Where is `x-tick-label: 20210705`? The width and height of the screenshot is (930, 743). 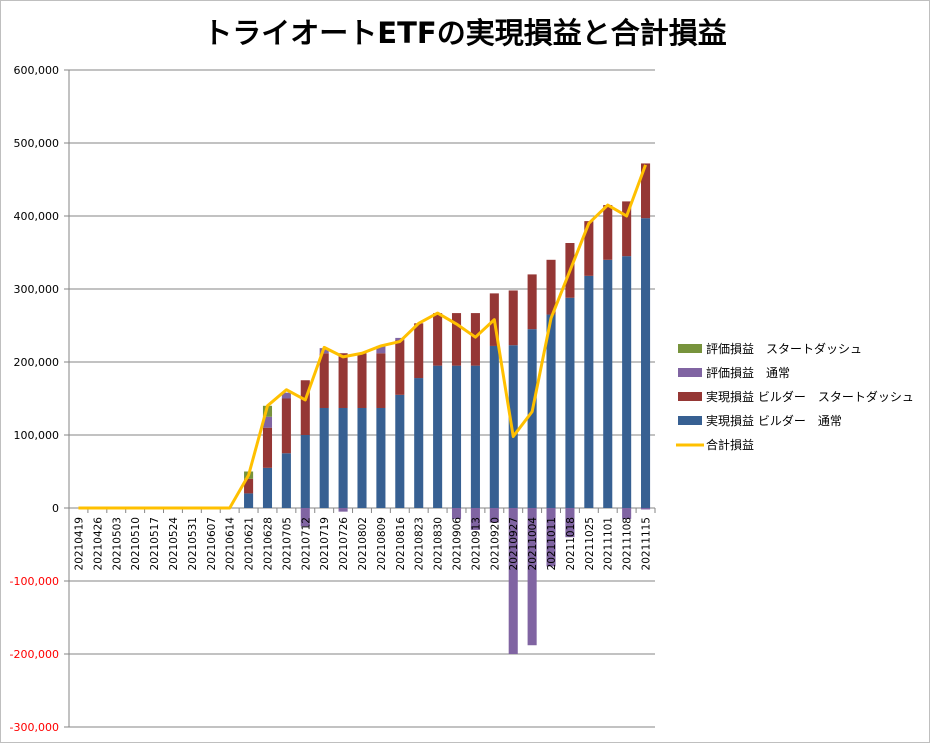
x-tick-label: 20210705 is located at coordinates (287, 543).